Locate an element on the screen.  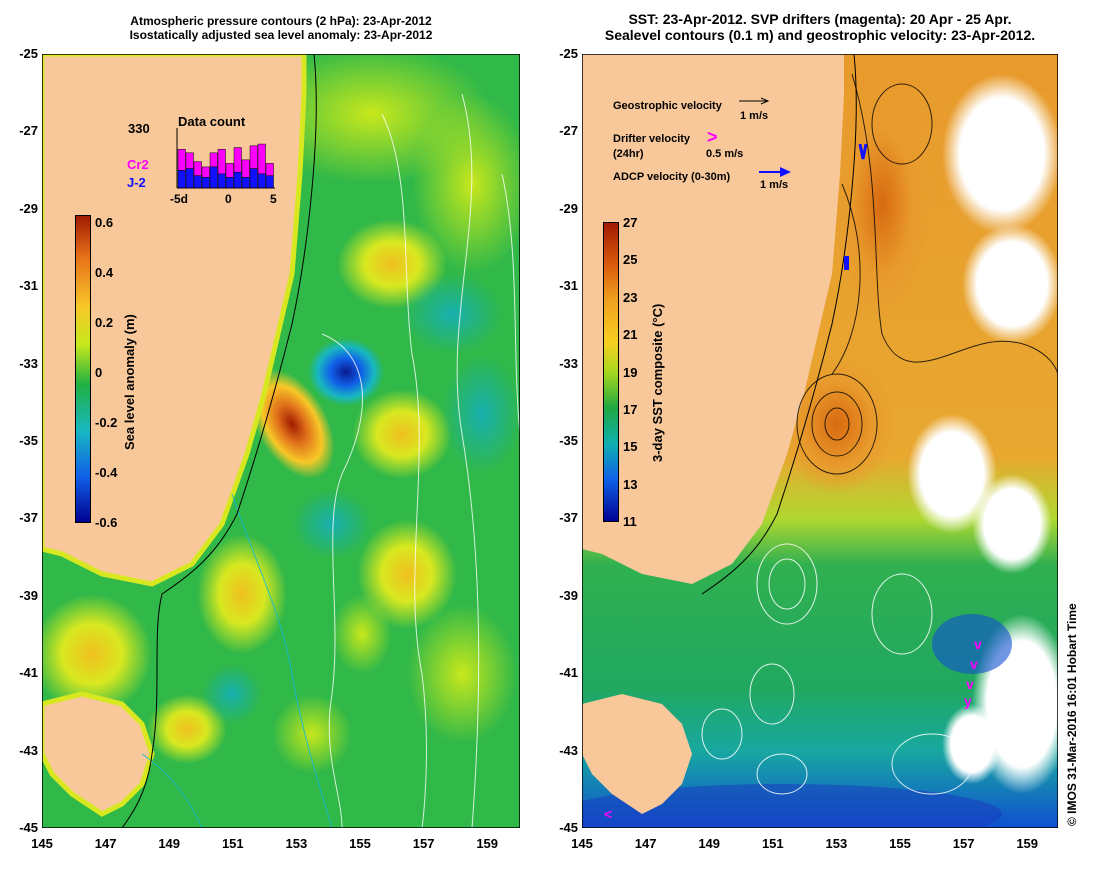
colorbar-tick-label: 0 is located at coordinates (99, 372).